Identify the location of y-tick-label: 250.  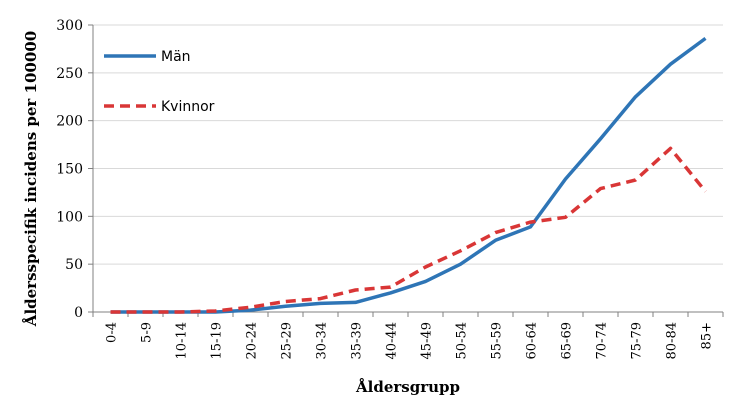
(69, 74).